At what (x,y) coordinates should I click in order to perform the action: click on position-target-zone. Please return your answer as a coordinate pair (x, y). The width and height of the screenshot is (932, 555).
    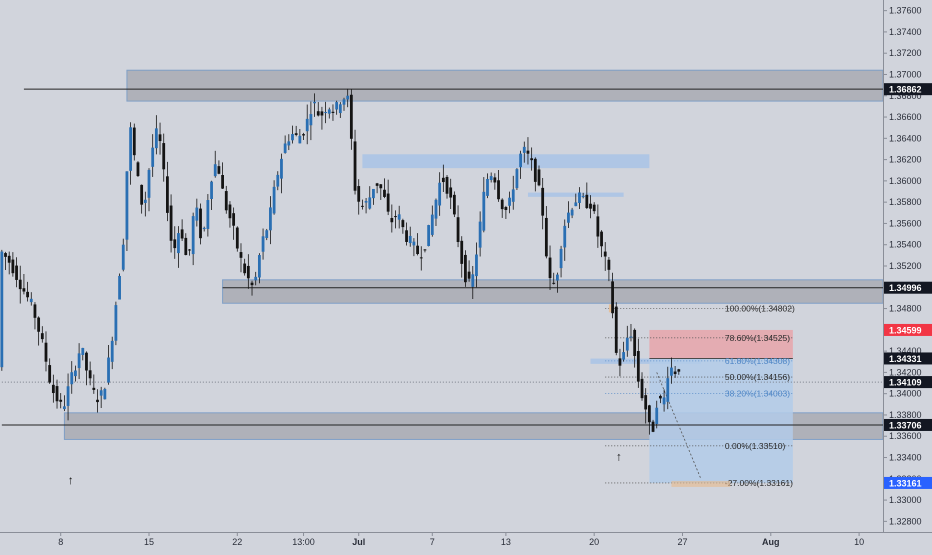
    Looking at the image, I should click on (721, 420).